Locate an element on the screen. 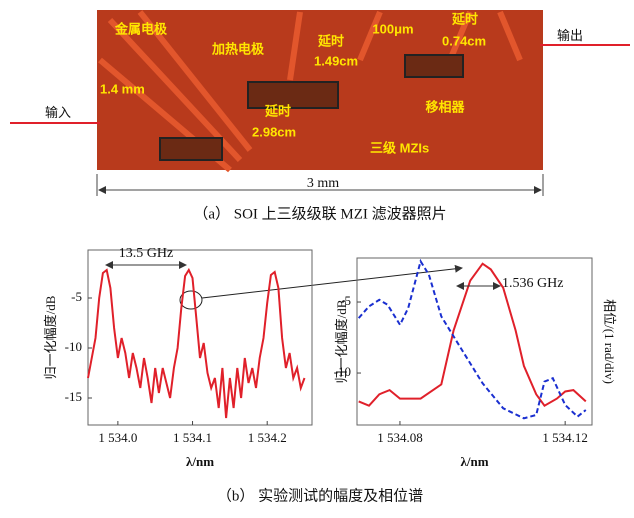  photo-label: 三级 MZIs is located at coordinates (399, 147).